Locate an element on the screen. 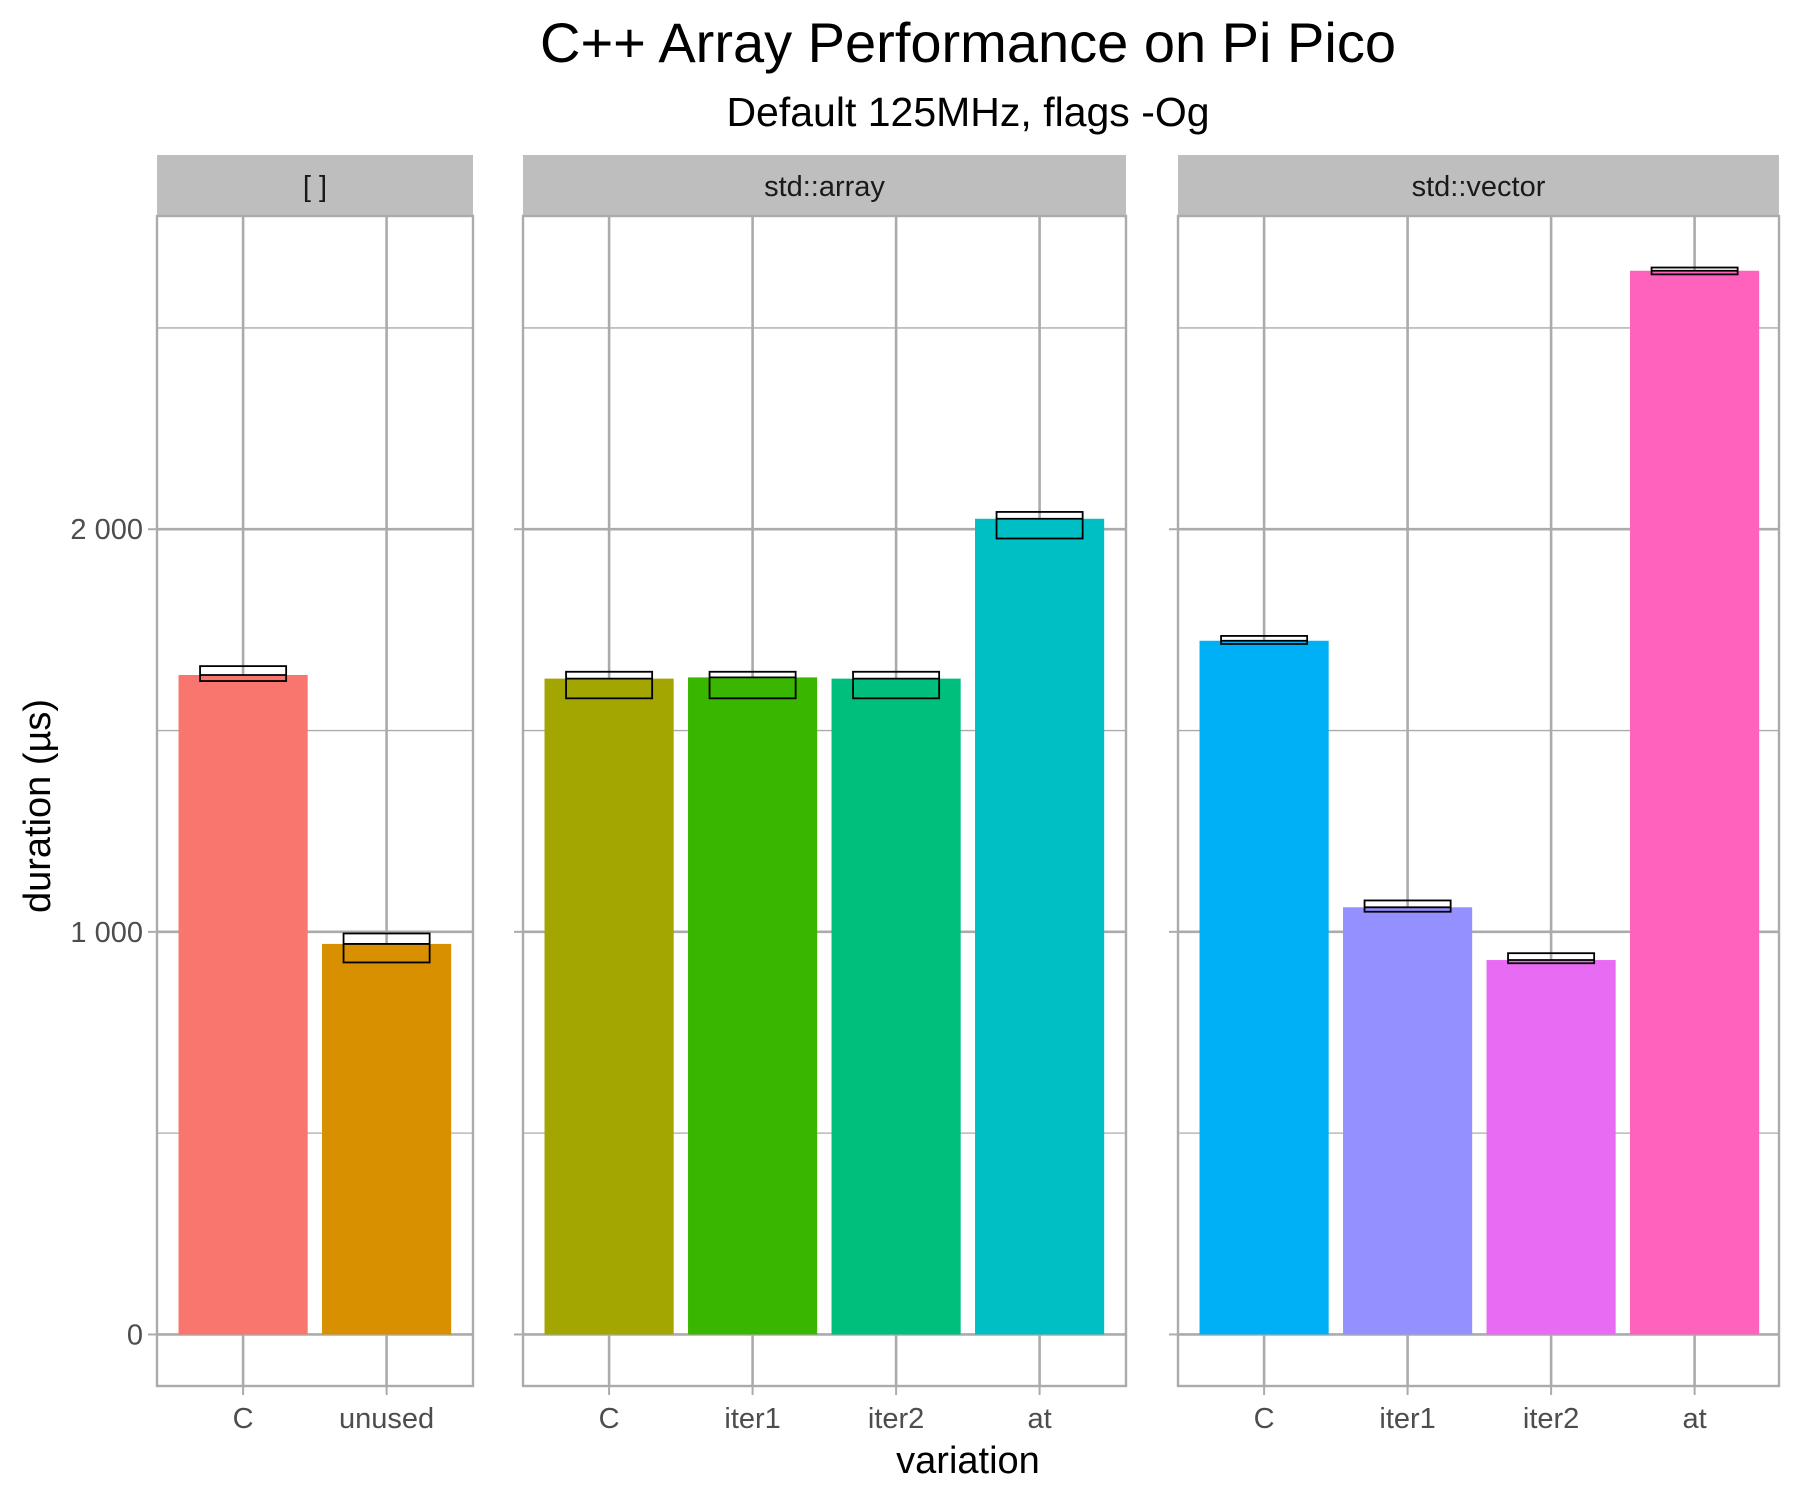 This screenshot has width=1800, height=1500. facet-strip-label: std::array is located at coordinates (824, 187).